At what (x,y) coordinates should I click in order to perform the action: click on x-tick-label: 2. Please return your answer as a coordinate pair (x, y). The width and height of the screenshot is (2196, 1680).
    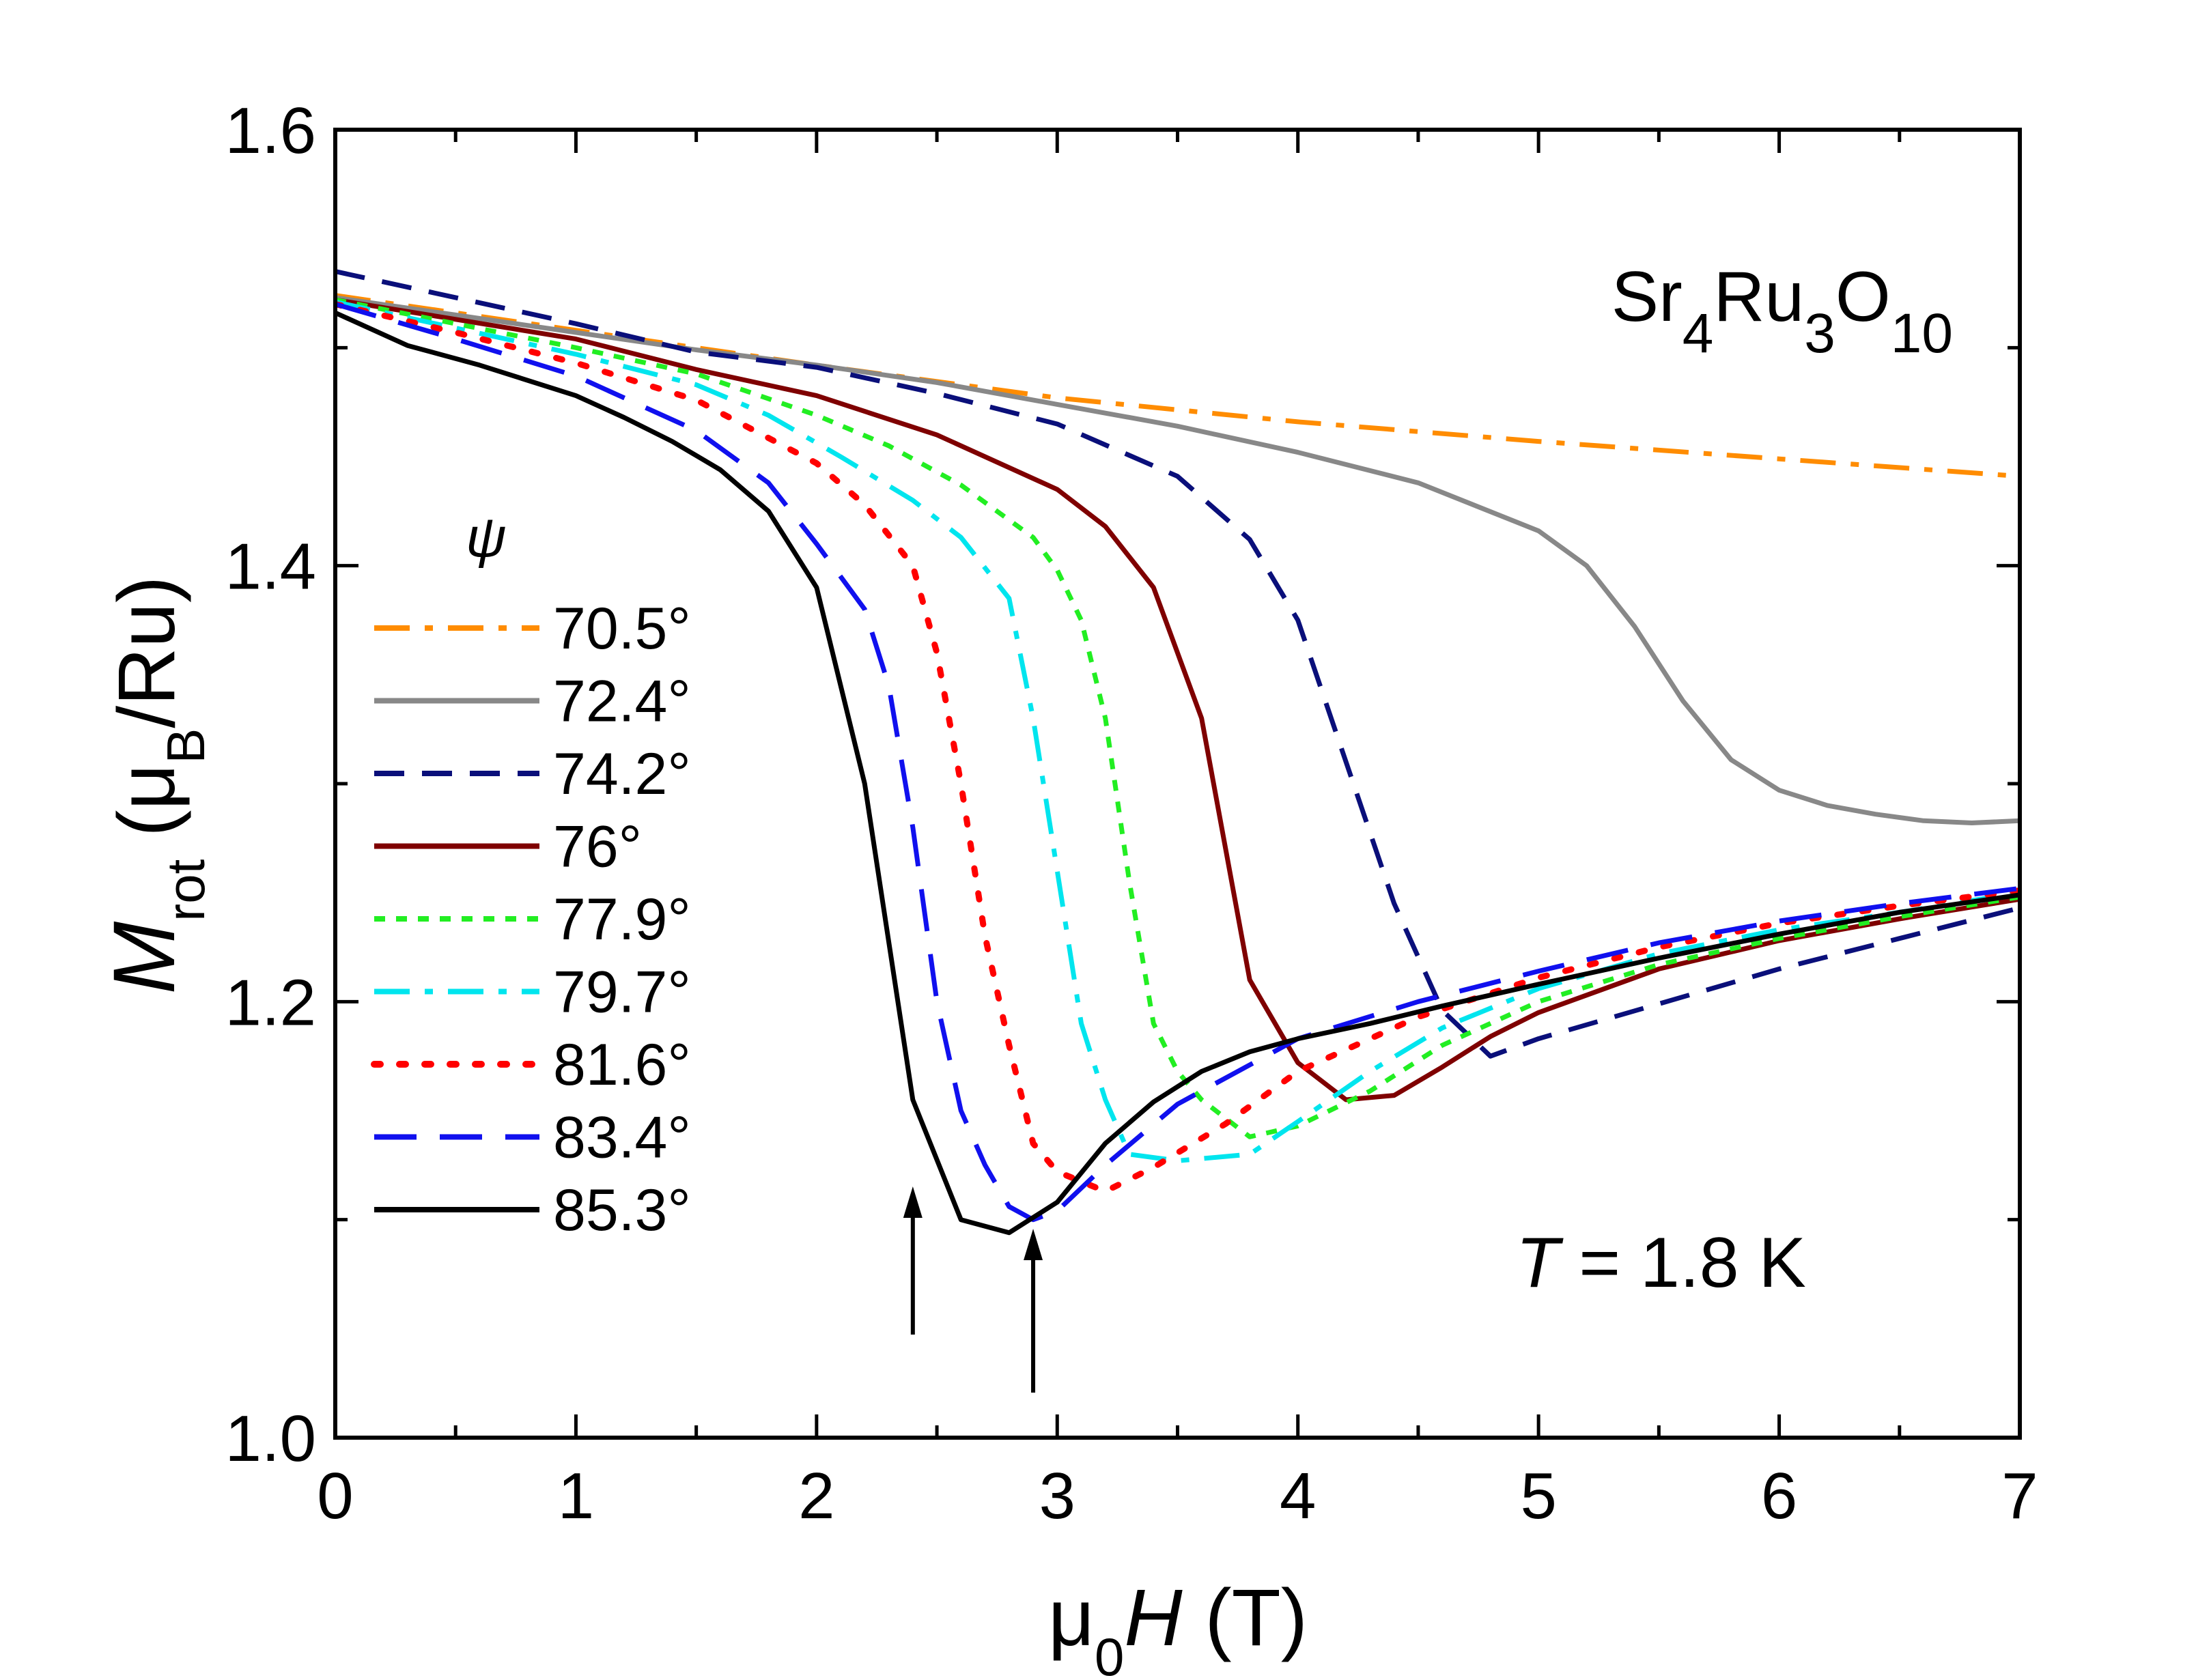
    Looking at the image, I should click on (816, 1496).